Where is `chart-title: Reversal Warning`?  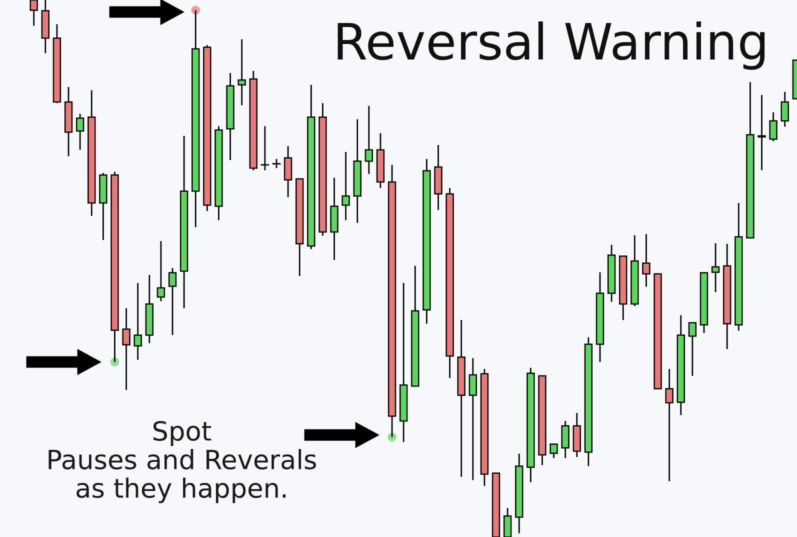
chart-title: Reversal Warning is located at coordinates (551, 45).